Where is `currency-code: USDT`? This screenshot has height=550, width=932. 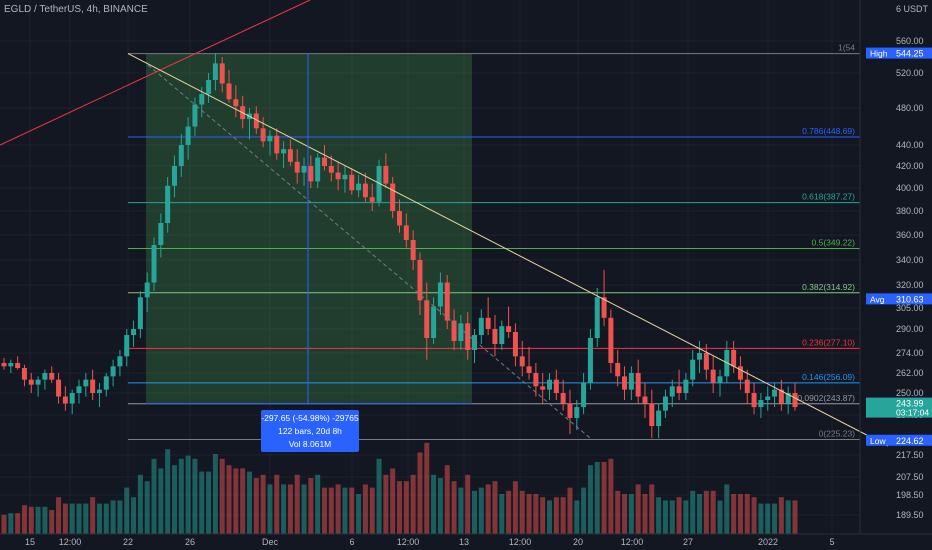 currency-code: USDT is located at coordinates (916, 9).